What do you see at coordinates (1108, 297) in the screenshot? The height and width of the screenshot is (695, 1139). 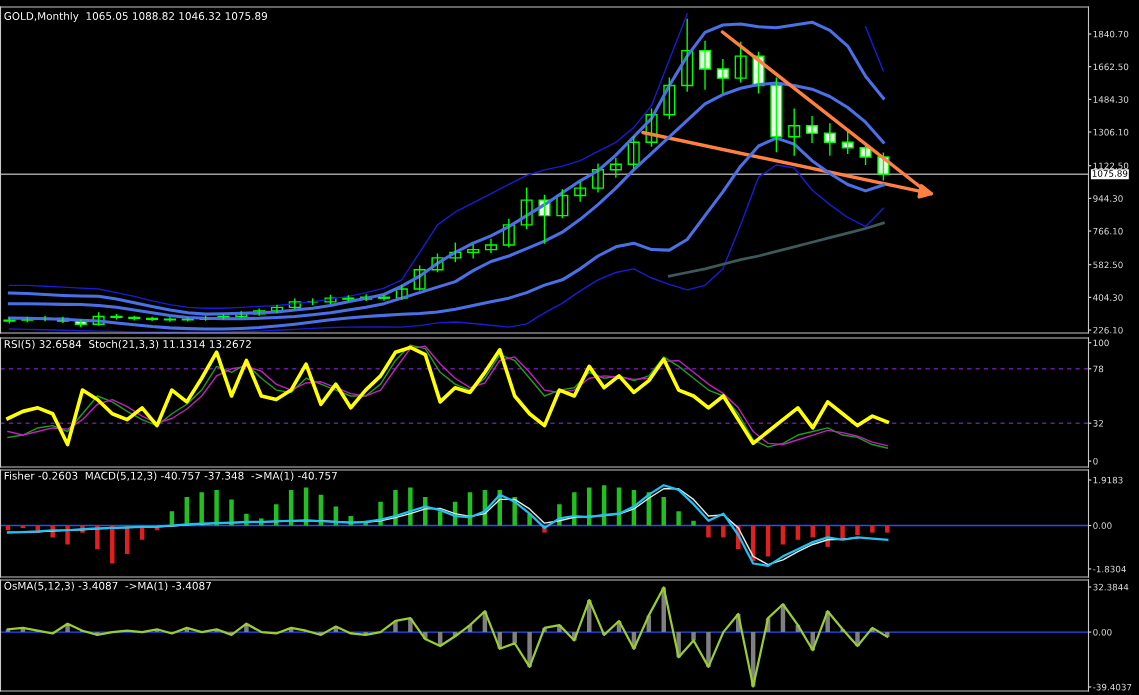 I see `y-tick-label: 404.30` at bounding box center [1108, 297].